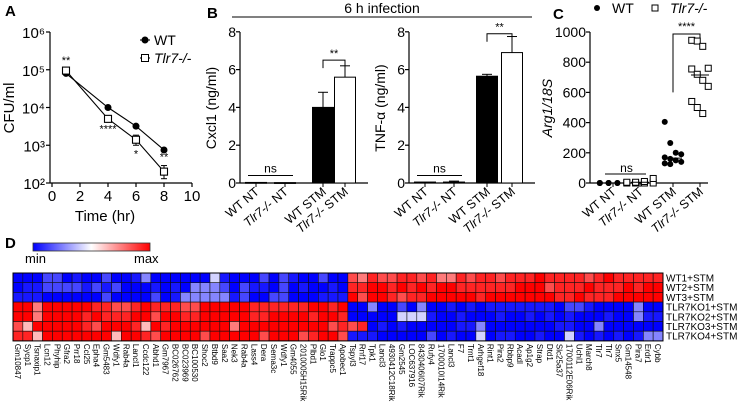 This screenshot has height=411, width=743. Describe the element at coordinates (145, 360) in the screenshot. I see `column-label: Ccdc122` at that location.